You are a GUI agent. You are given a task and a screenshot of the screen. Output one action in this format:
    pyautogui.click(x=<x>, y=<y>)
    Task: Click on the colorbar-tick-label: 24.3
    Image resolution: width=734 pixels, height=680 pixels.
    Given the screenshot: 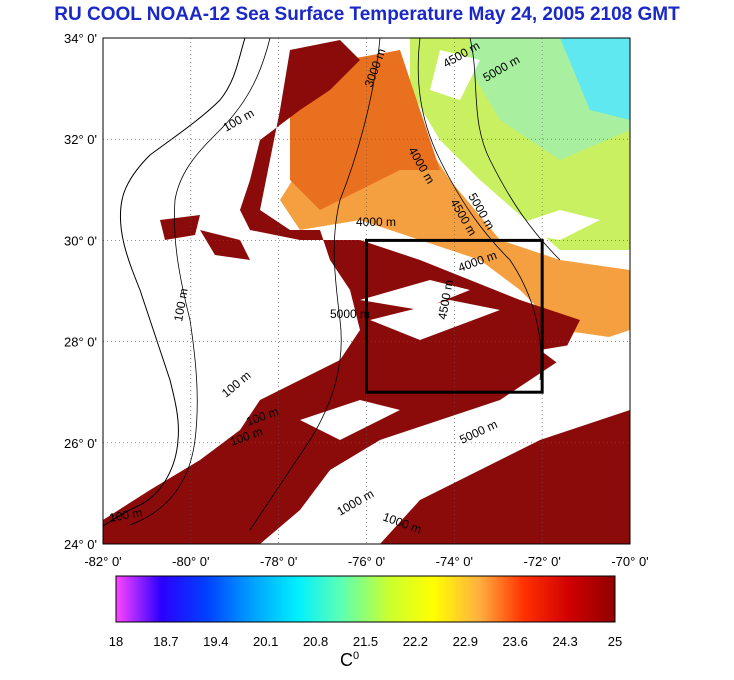 What is the action you would take?
    pyautogui.click(x=564, y=641)
    